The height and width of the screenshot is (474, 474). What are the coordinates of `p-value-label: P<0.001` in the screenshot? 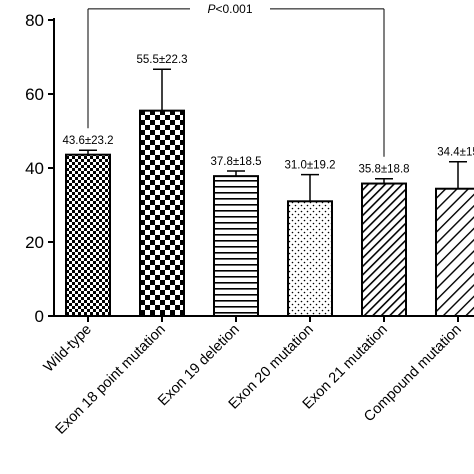 It's located at (229, 9).